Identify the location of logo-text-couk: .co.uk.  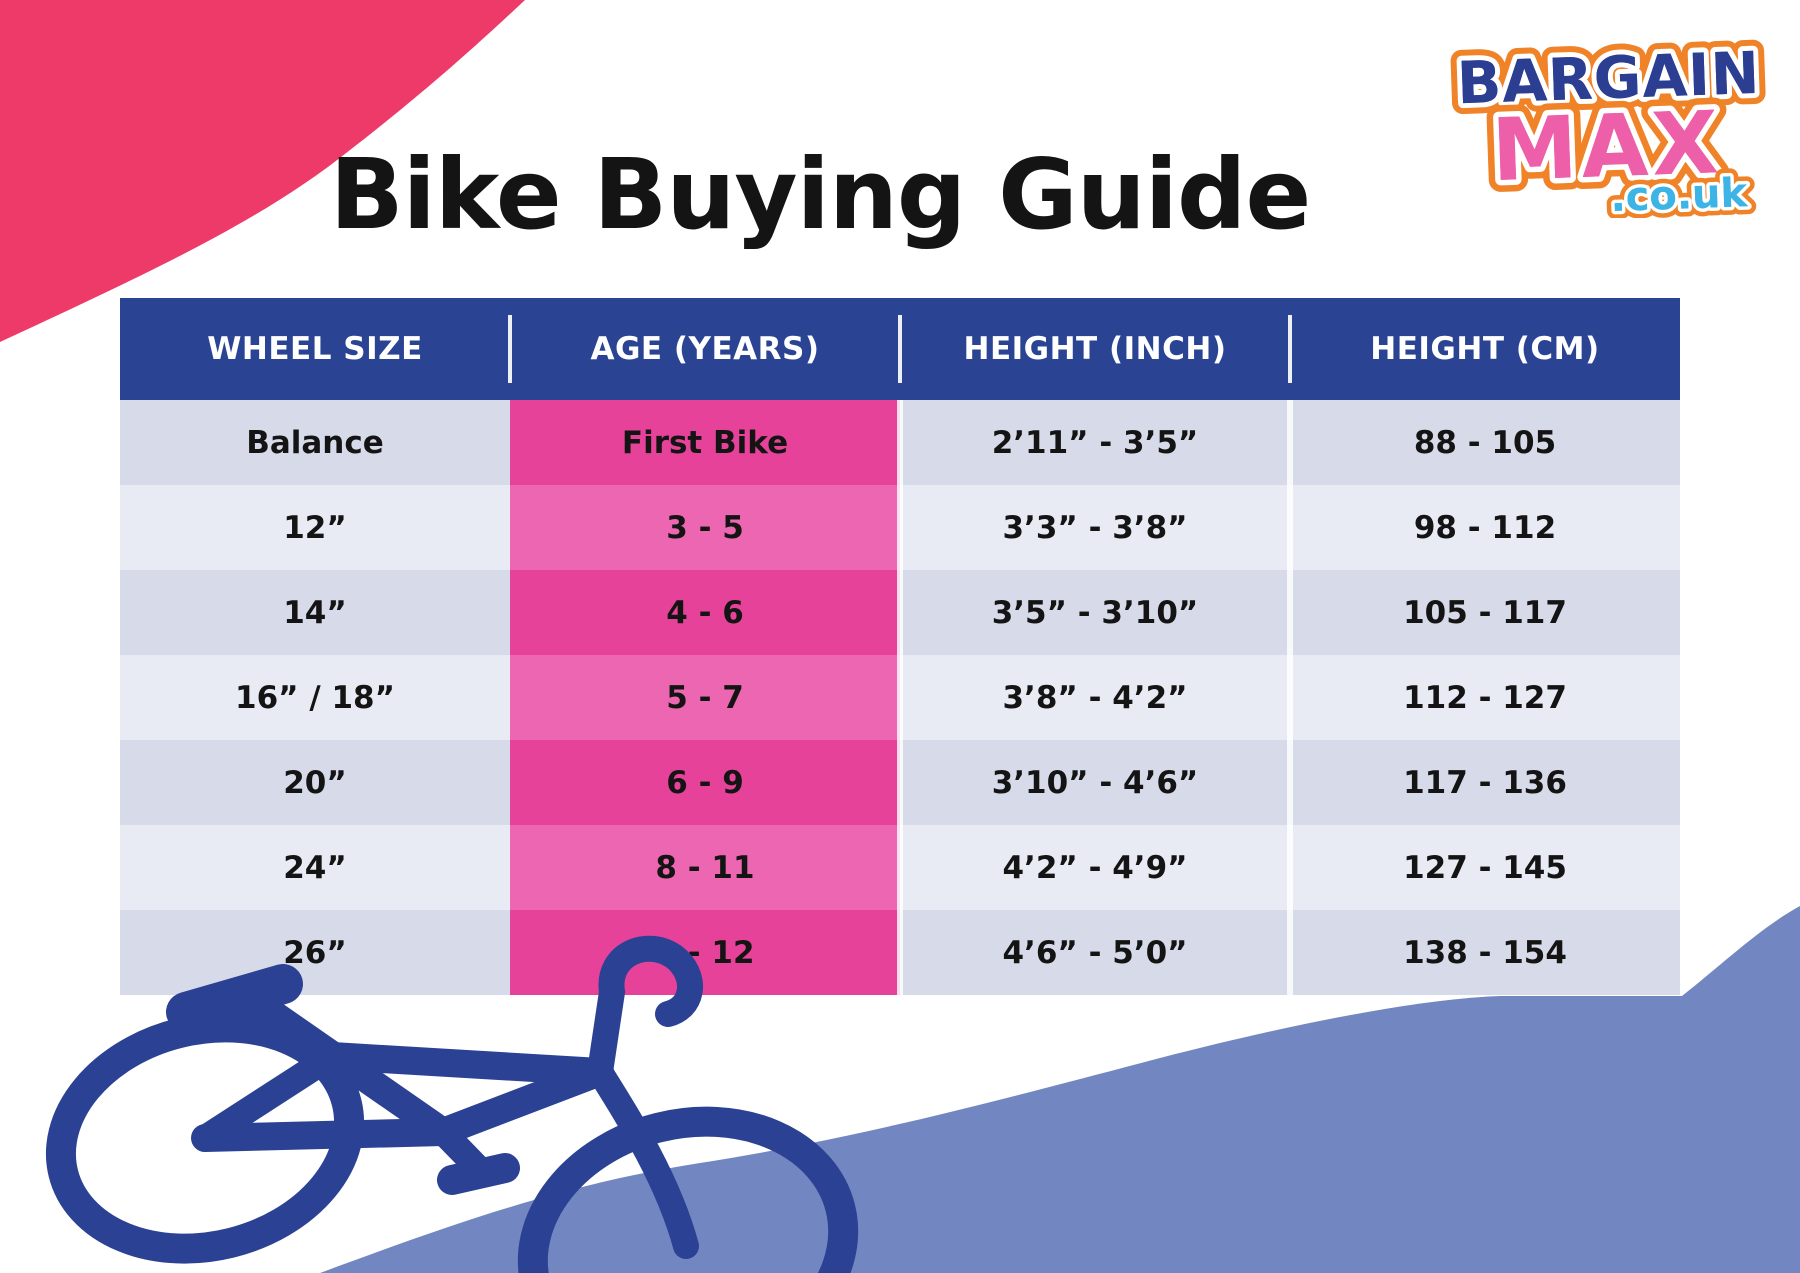
(1680, 194).